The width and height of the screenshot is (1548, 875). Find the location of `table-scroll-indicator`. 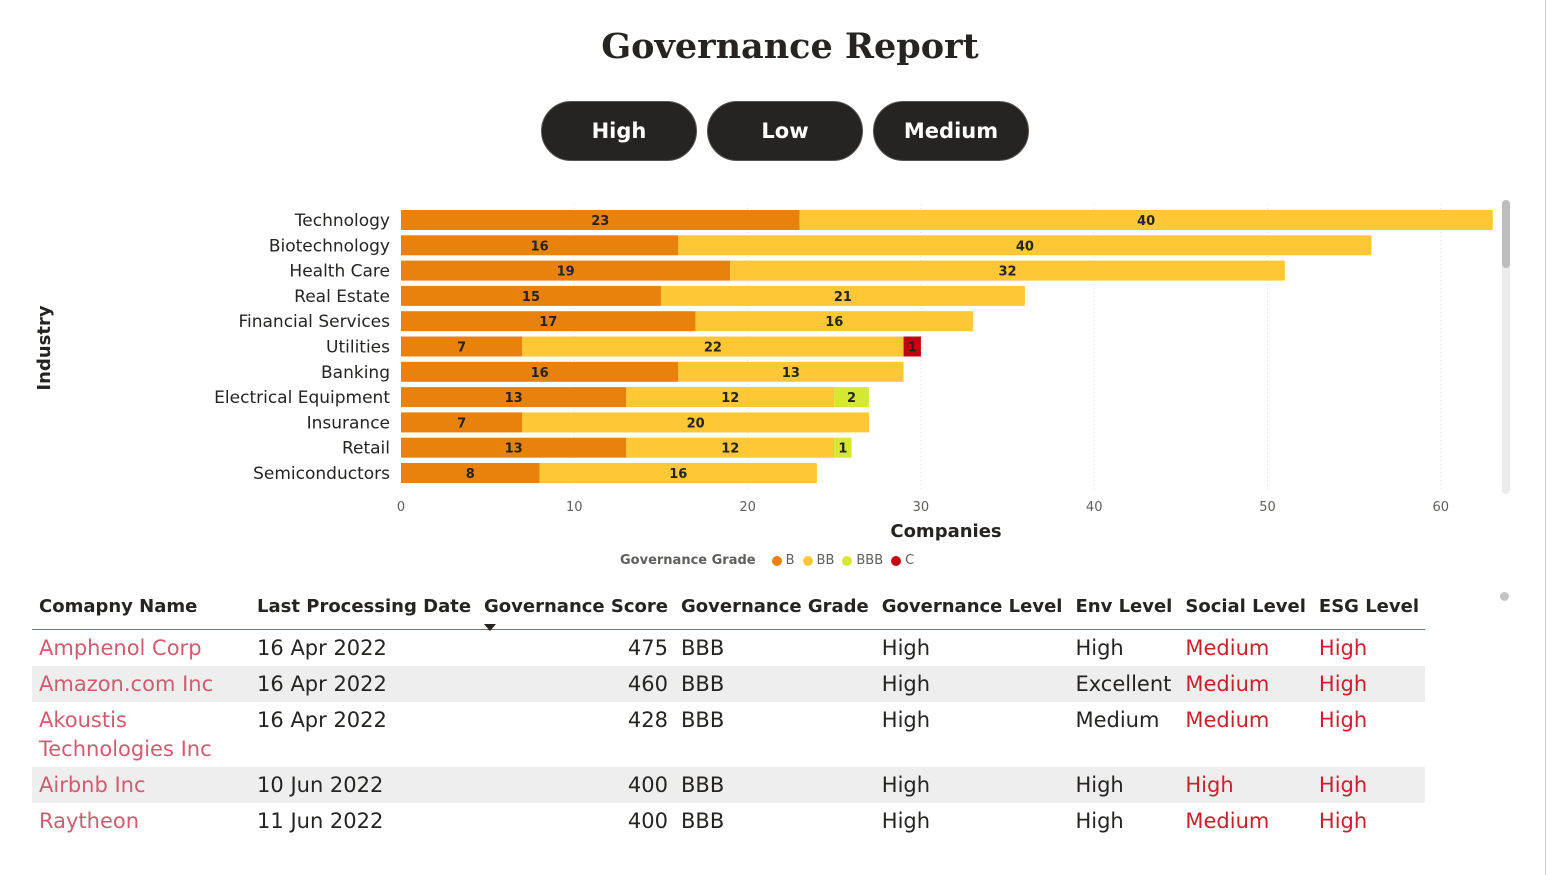

table-scroll-indicator is located at coordinates (1504, 596).